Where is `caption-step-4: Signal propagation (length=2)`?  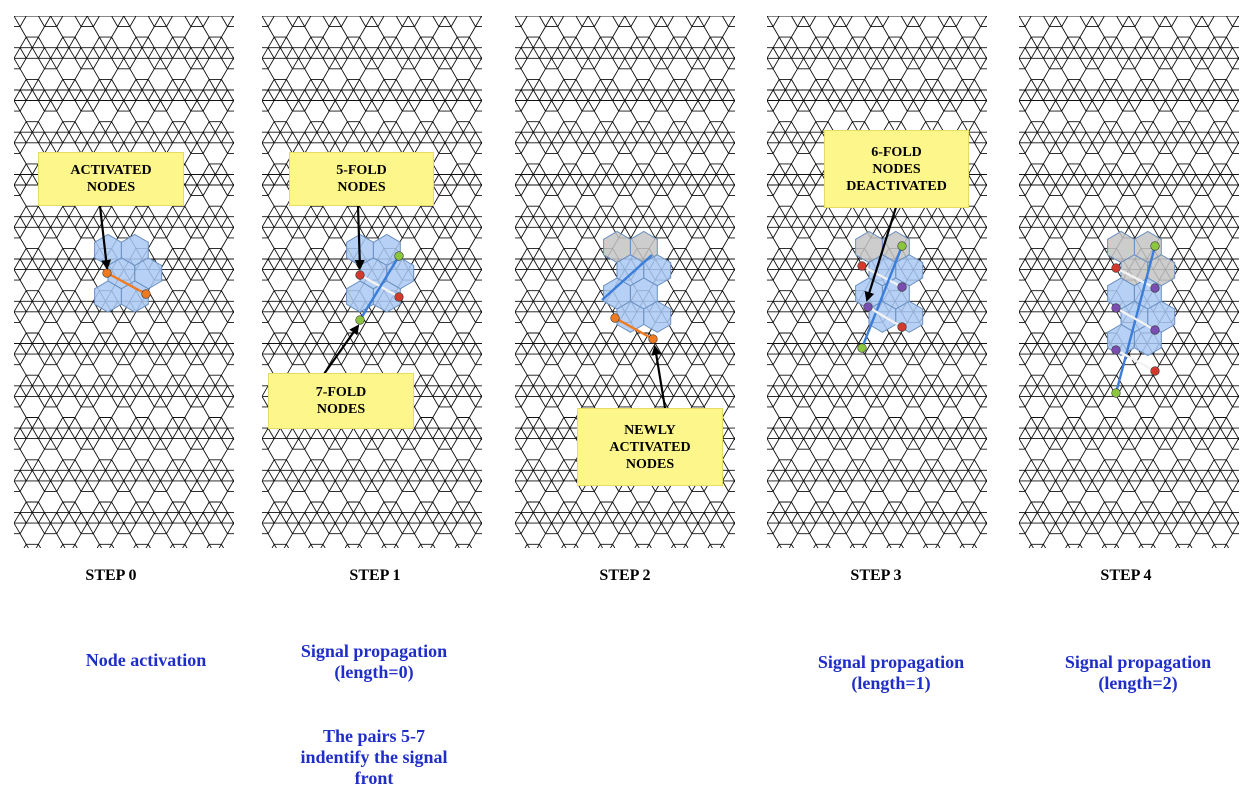 caption-step-4: Signal propagation (length=2) is located at coordinates (1138, 672).